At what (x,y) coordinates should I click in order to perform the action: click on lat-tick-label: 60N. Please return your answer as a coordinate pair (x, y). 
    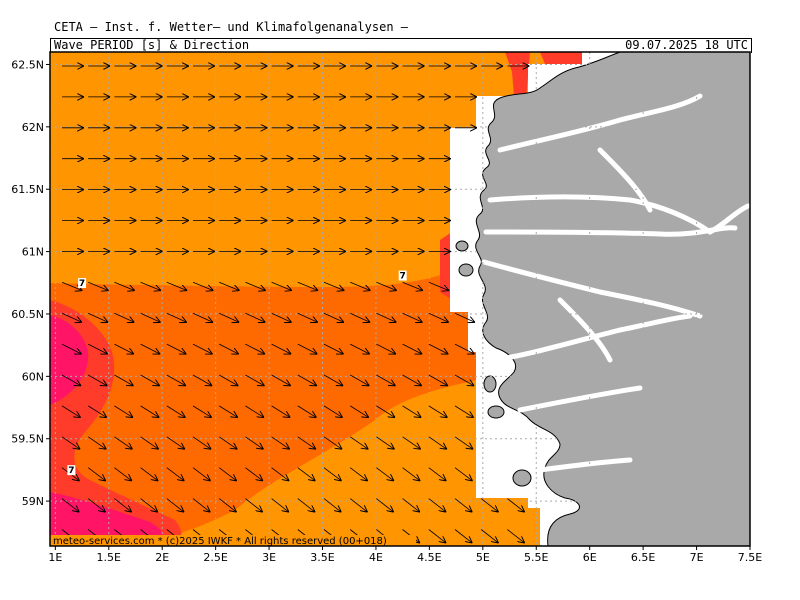
    Looking at the image, I should click on (33, 376).